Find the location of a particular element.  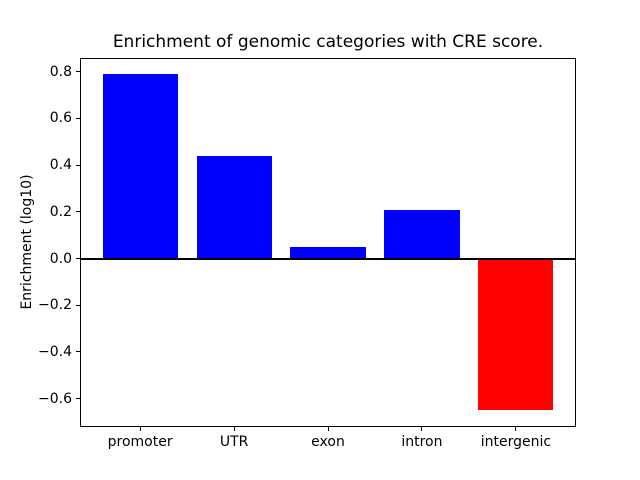

y-tick-label: 0.0 is located at coordinates (60, 258).